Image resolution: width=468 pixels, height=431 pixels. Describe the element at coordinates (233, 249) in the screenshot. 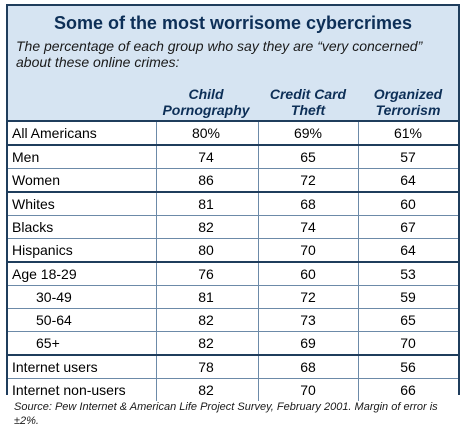

I see `table-row: Hispanics 80 70 64` at that location.